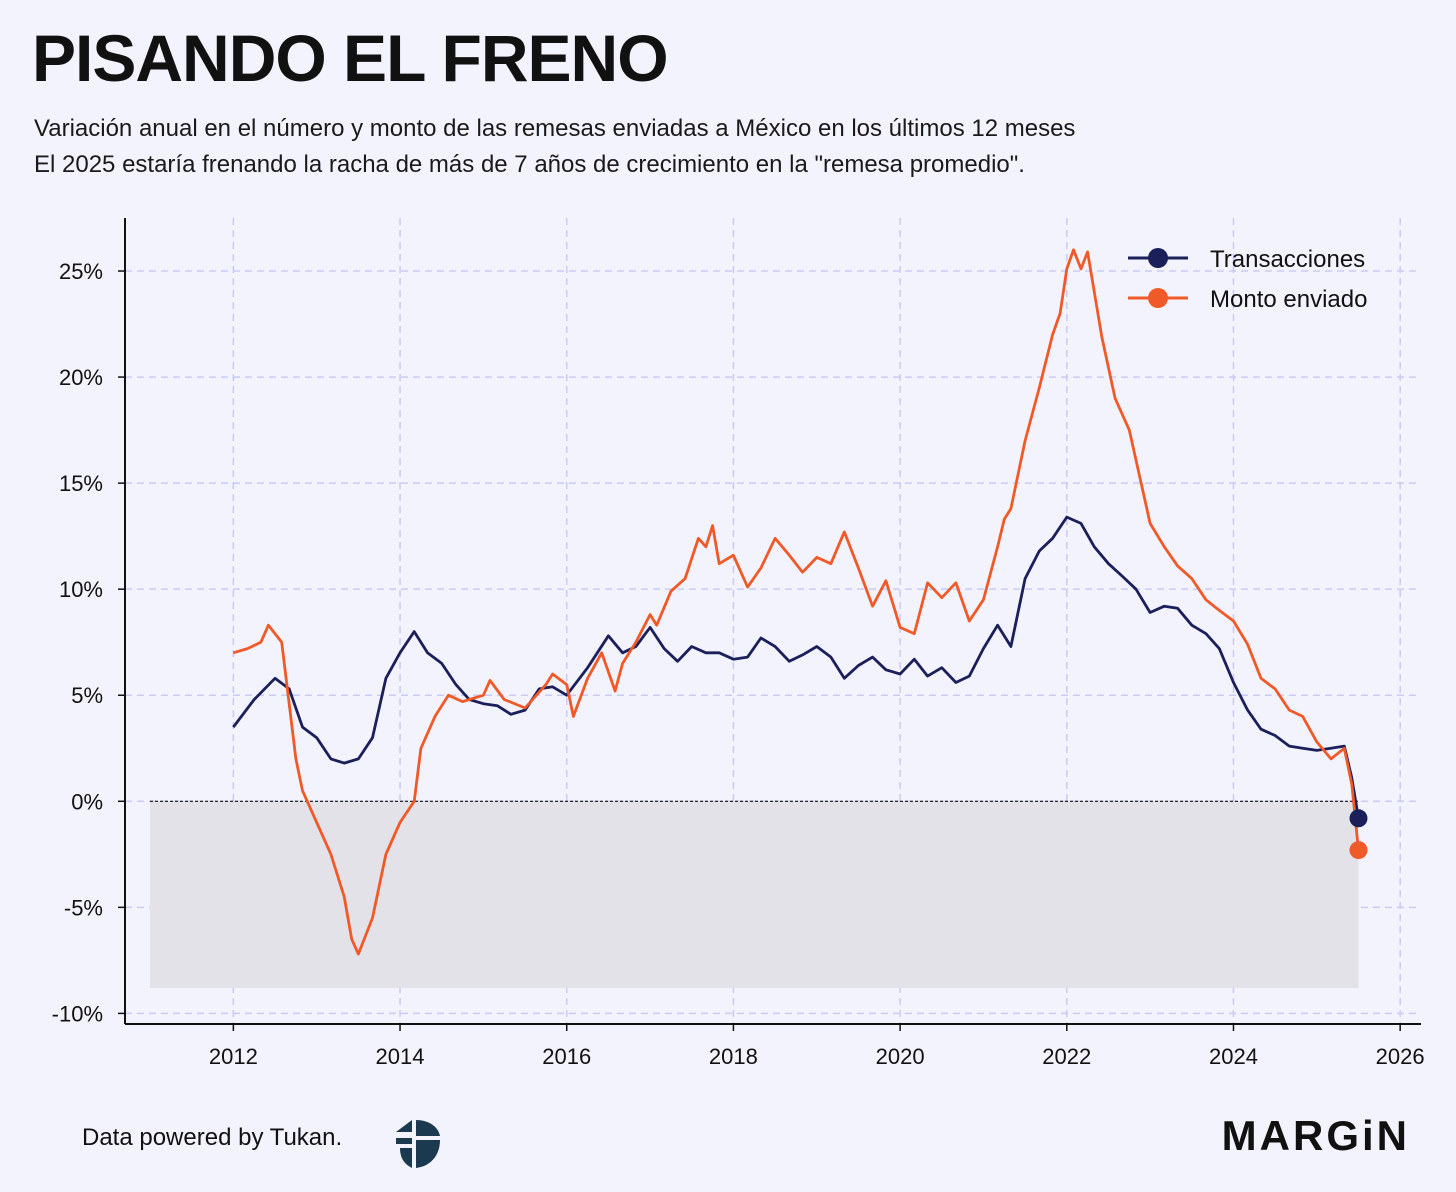 The width and height of the screenshot is (1456, 1192). I want to click on y-tick-label: 15%, so click(81, 483).